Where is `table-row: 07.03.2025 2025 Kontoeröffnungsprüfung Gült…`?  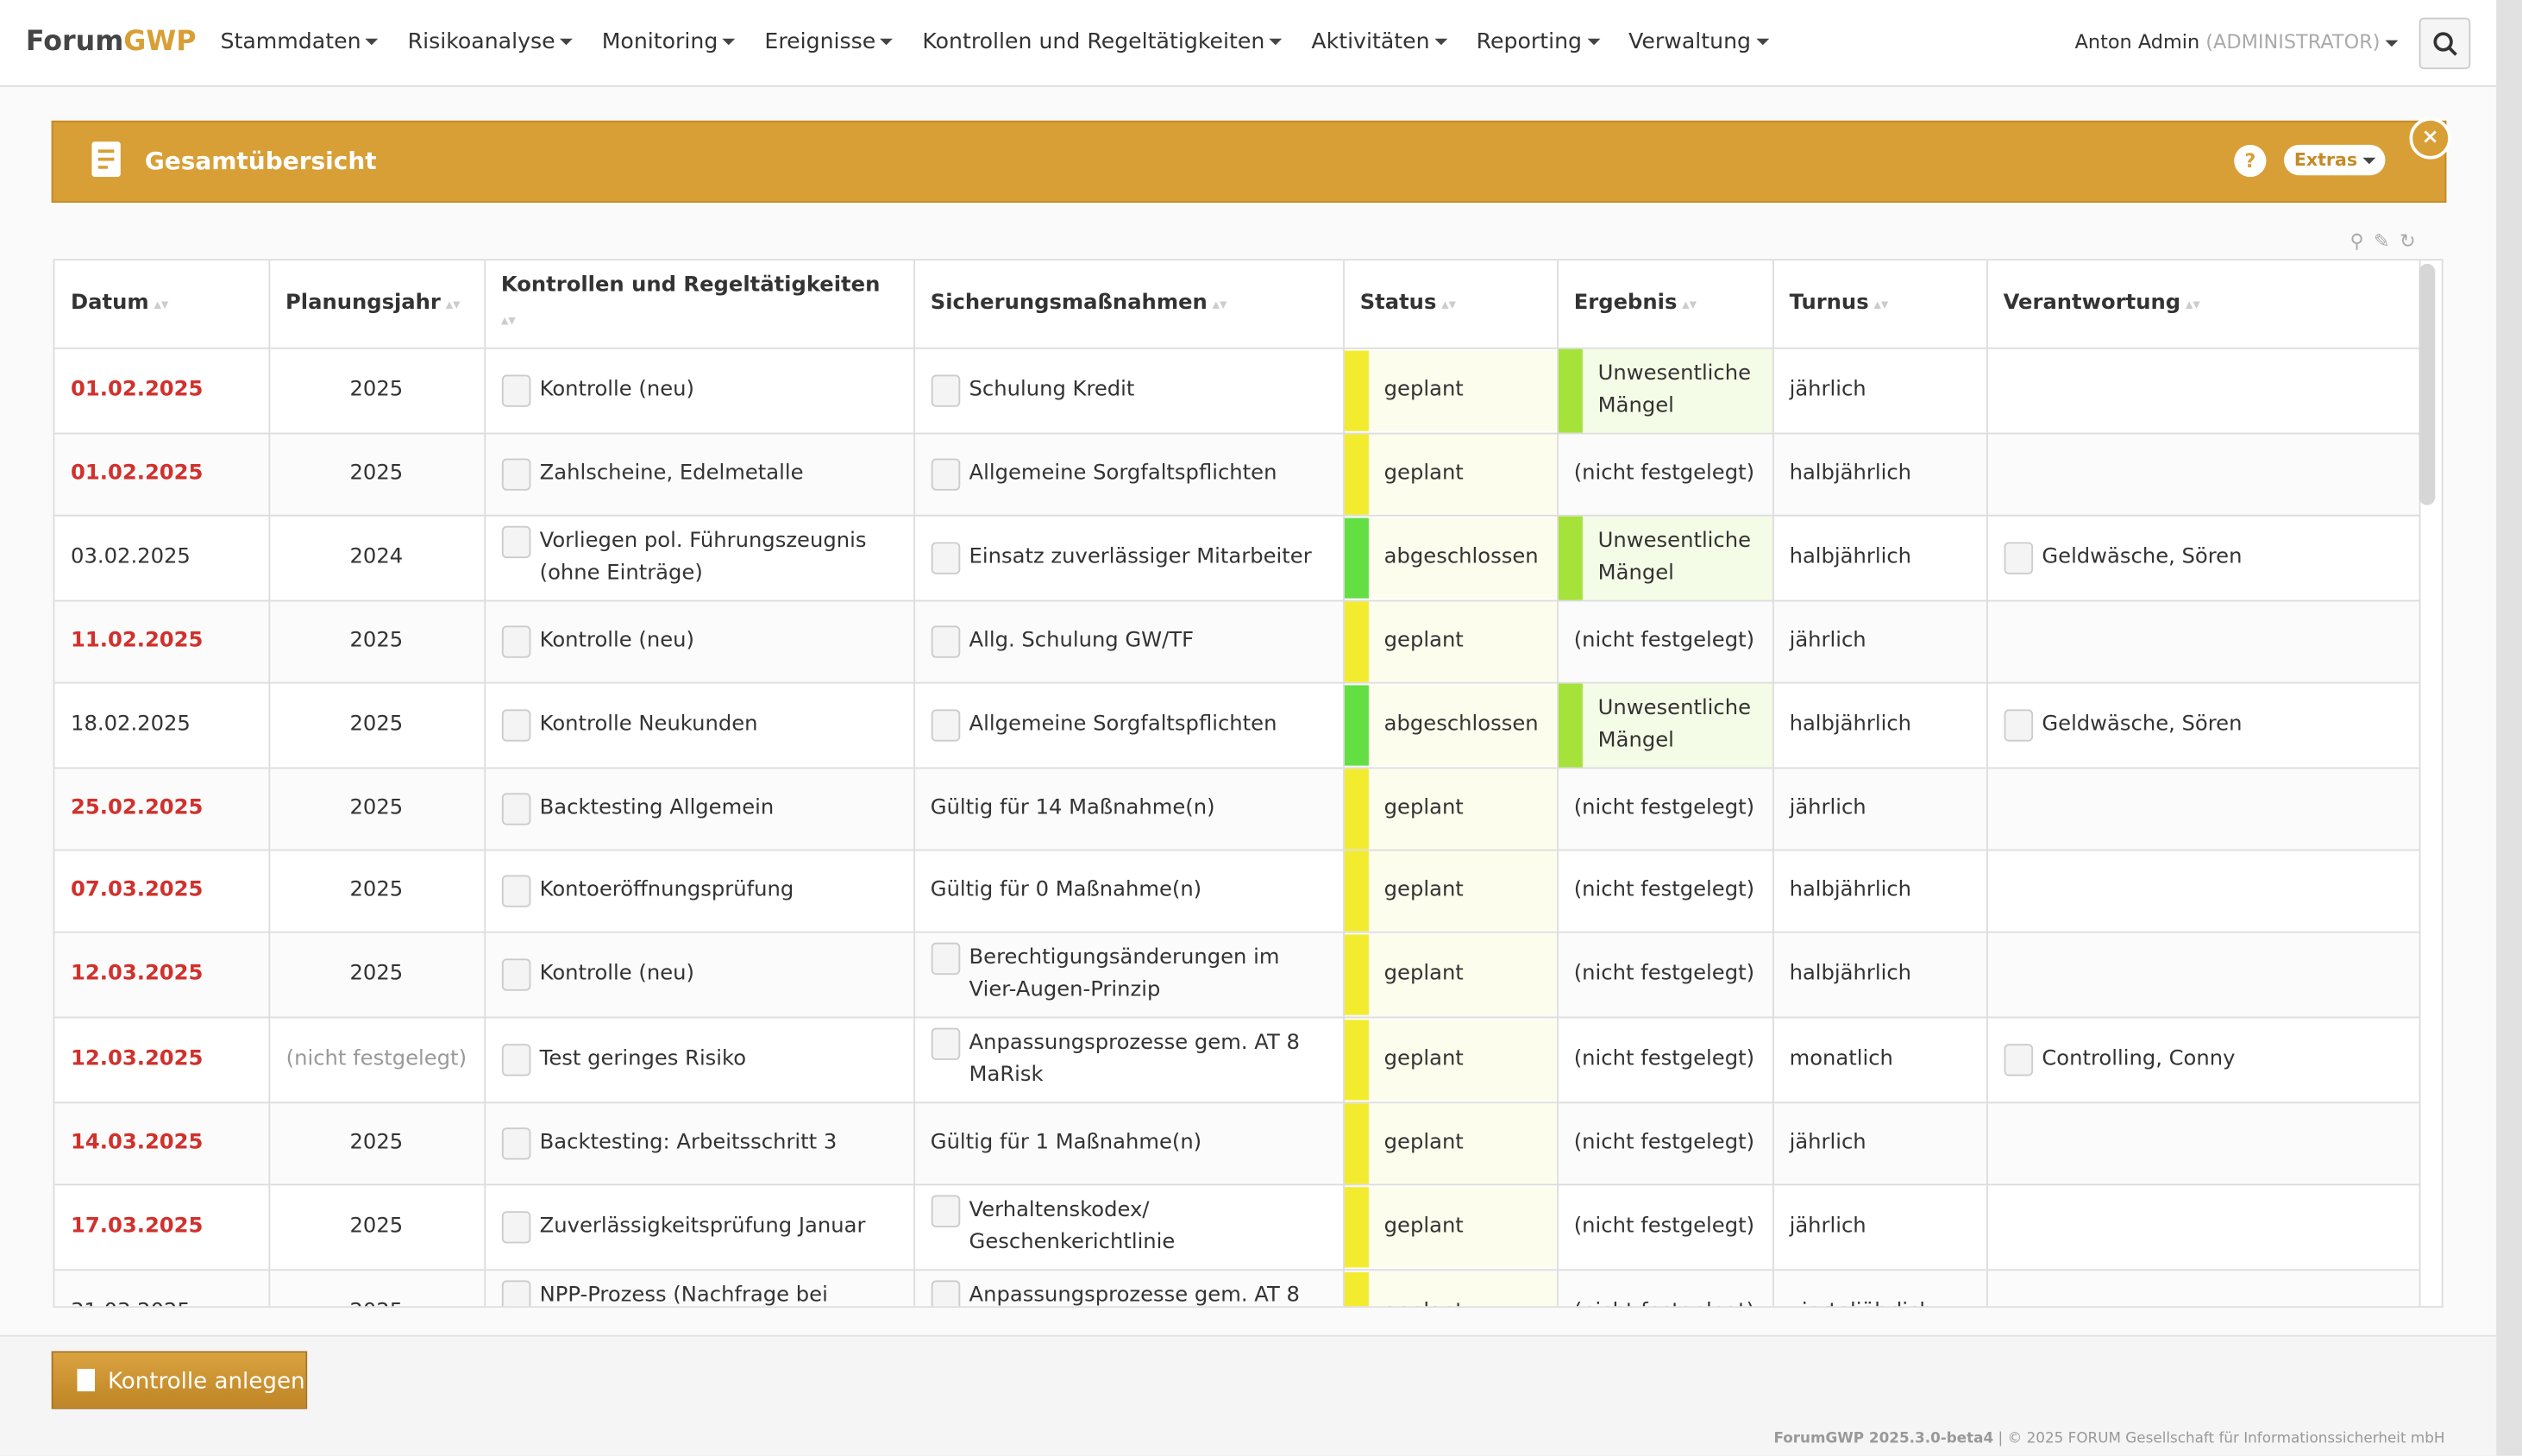 table-row: 07.03.2025 2025 Kontoeröffnungsprüfung Gült… is located at coordinates (1237, 892).